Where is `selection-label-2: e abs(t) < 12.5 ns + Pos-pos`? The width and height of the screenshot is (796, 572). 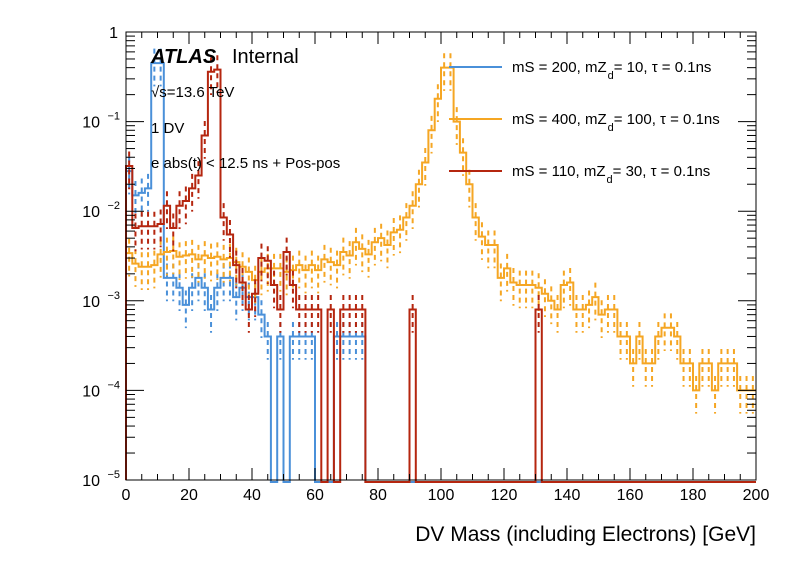 selection-label-2: e abs(t) < 12.5 ns + Pos-pos is located at coordinates (245, 163).